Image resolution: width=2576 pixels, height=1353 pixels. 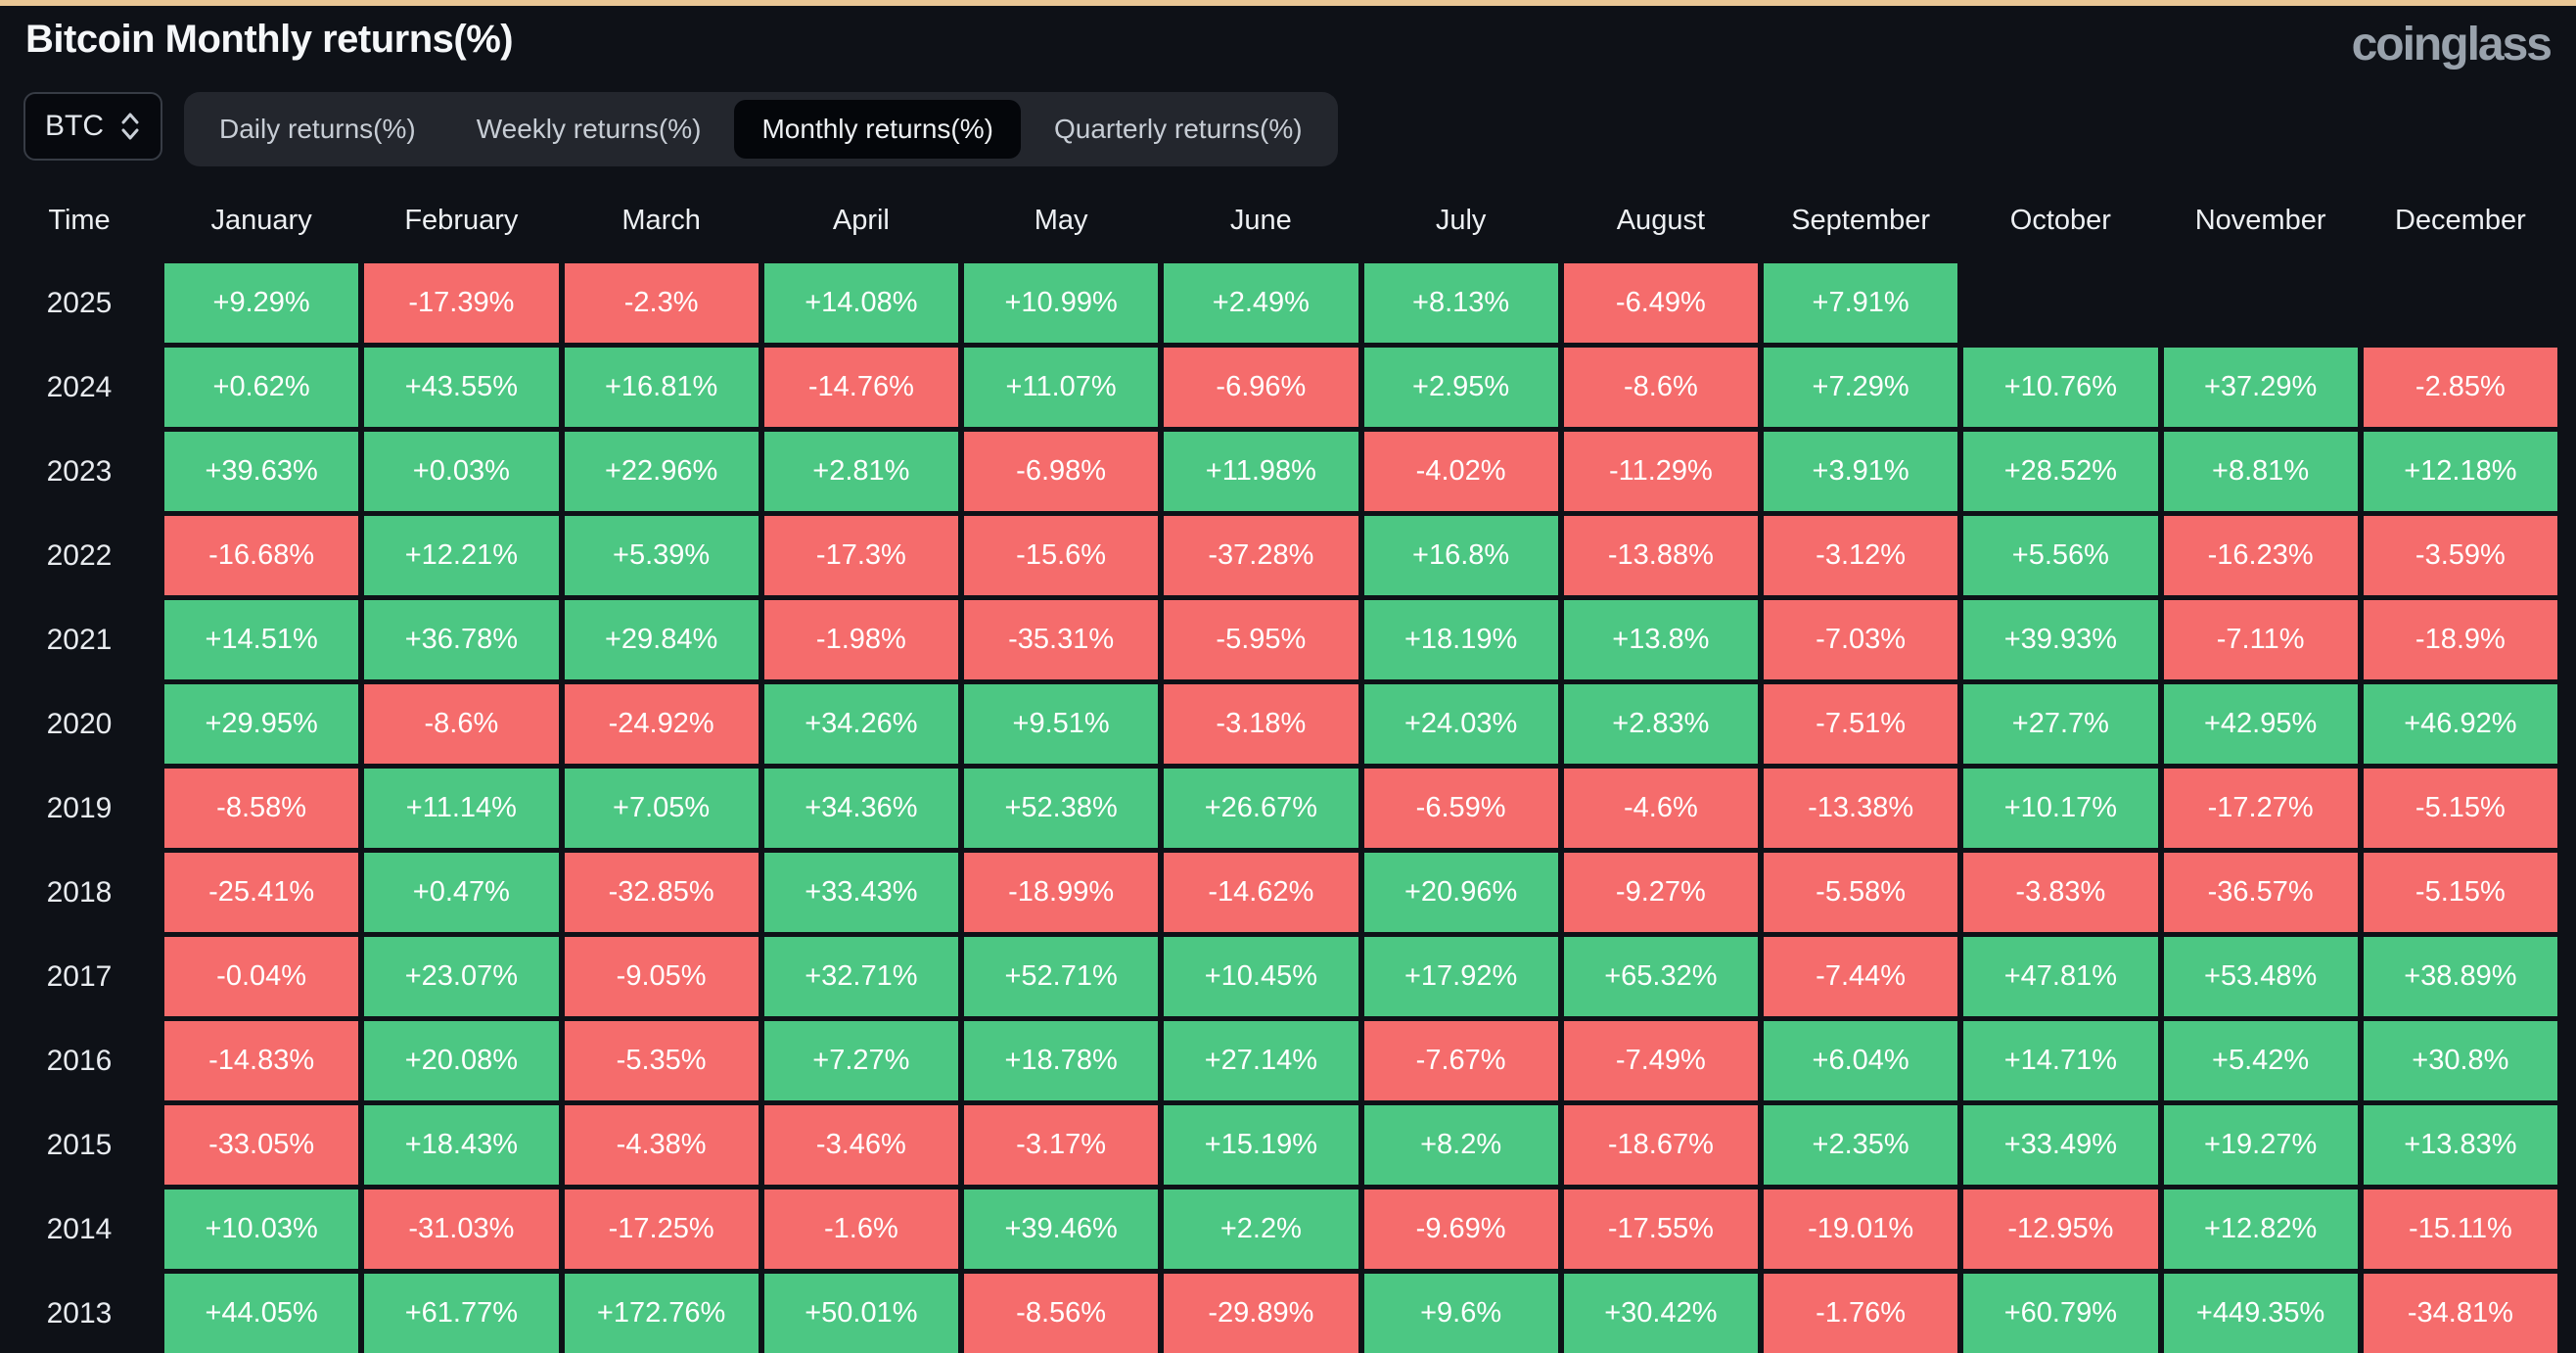 I want to click on column-header: October, so click(x=2060, y=220).